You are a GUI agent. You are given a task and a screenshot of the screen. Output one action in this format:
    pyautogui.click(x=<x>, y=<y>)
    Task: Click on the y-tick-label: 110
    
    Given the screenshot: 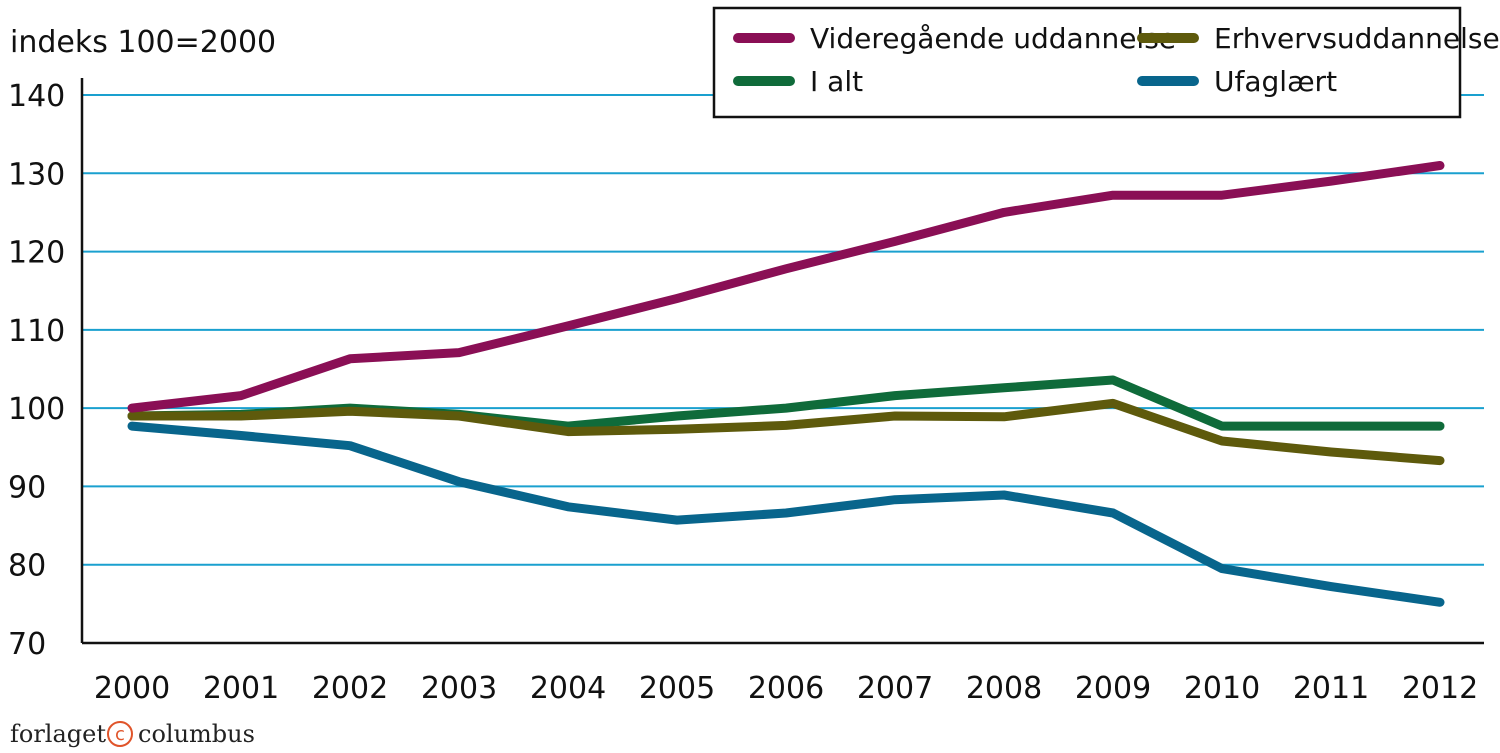 What is the action you would take?
    pyautogui.click(x=36, y=331)
    